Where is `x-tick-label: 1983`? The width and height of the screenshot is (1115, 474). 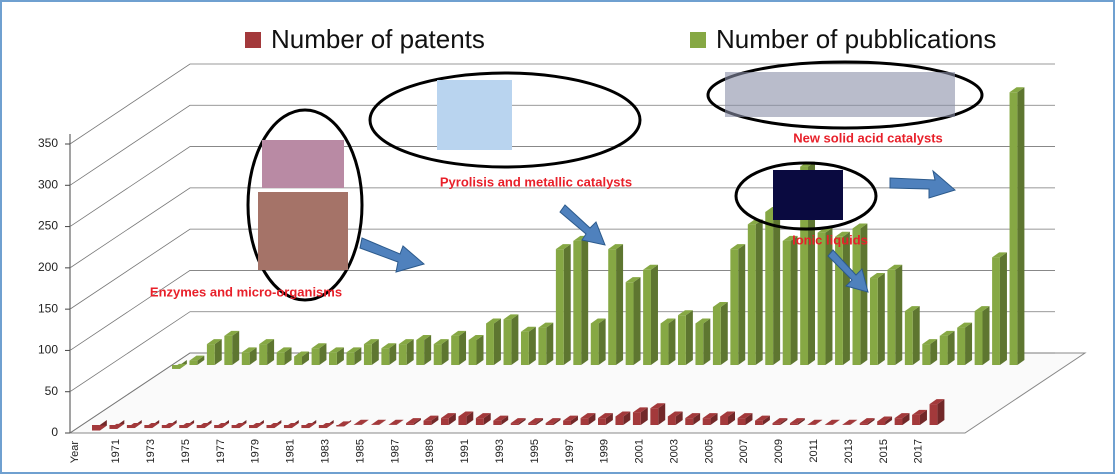
x-tick-label: 1983 is located at coordinates (325, 451).